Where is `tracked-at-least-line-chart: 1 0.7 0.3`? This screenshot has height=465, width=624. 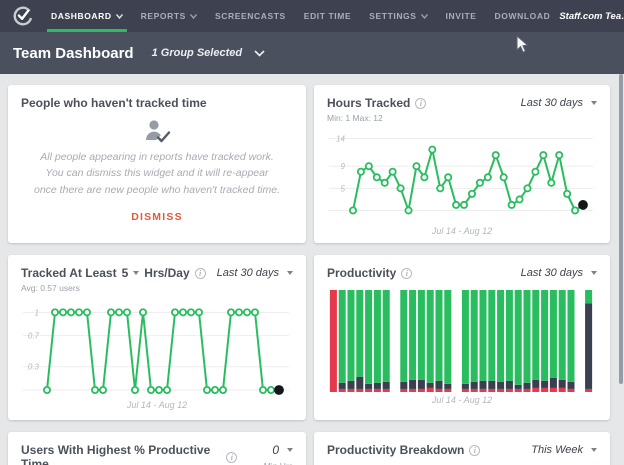
tracked-at-least-line-chart: 1 0.7 0.3 is located at coordinates (156, 351).